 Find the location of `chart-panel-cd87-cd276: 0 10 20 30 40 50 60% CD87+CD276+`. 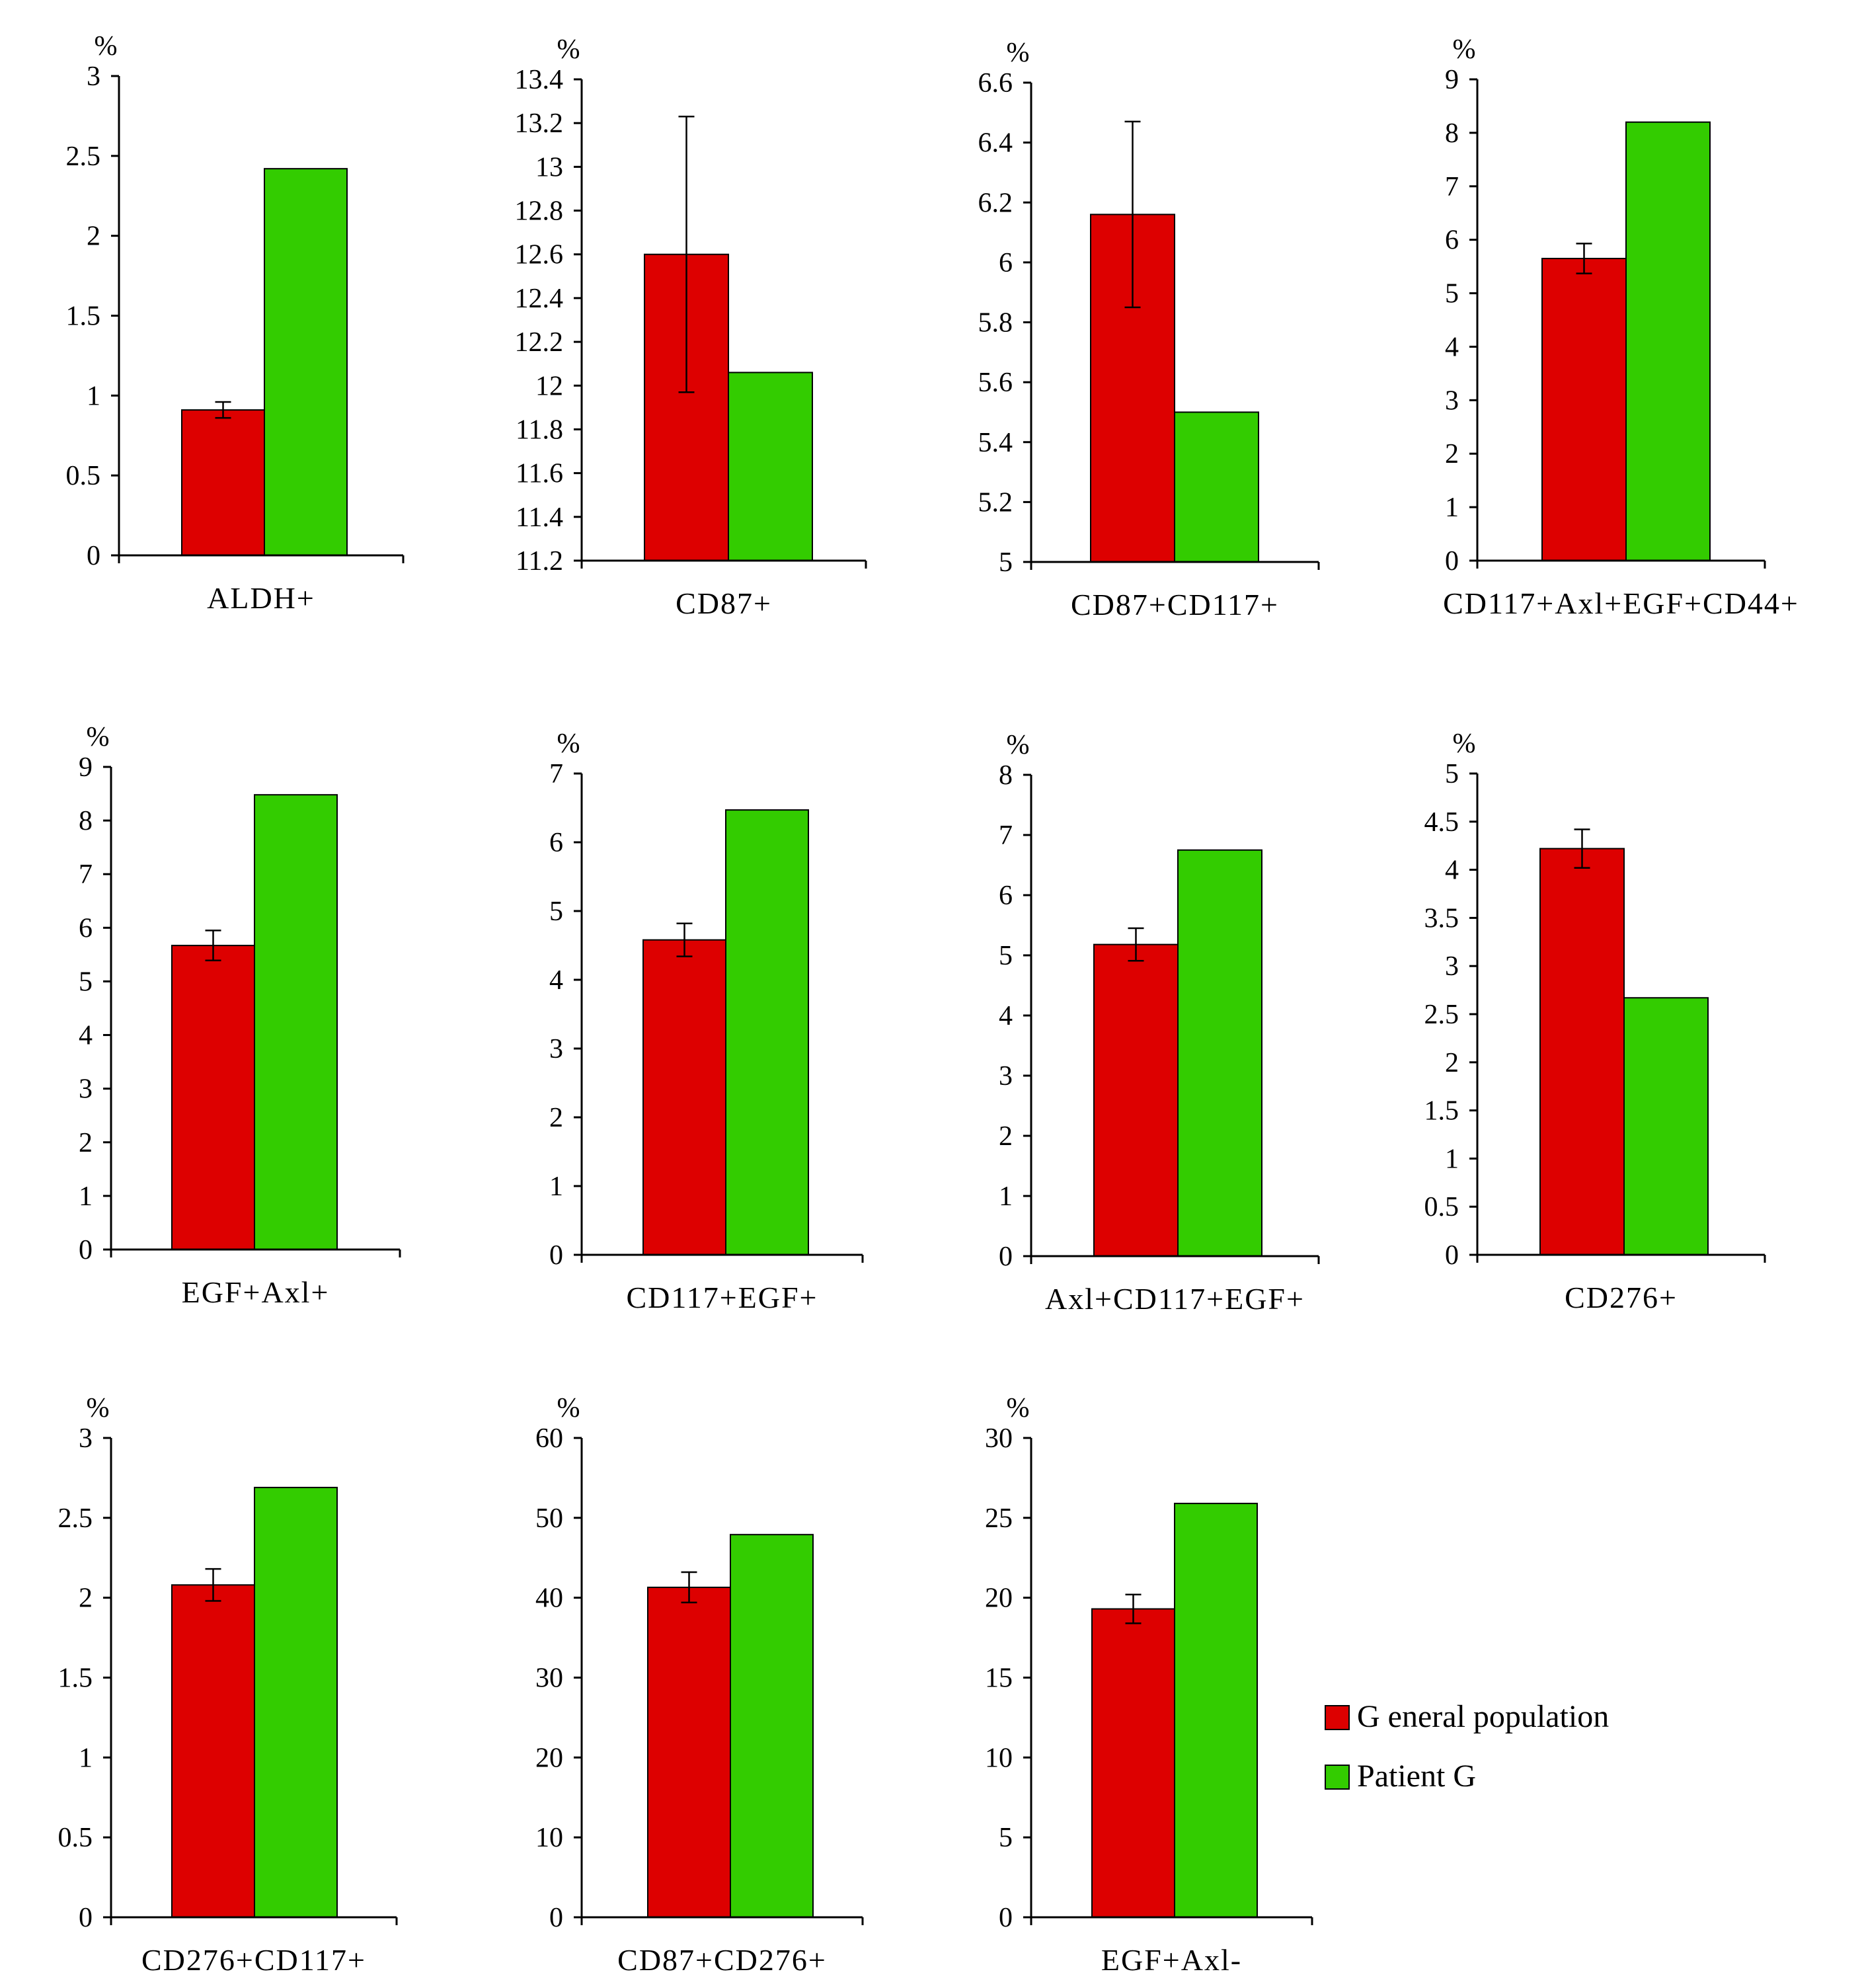

chart-panel-cd87-cd276: 0 10 20 30 40 50 60% CD87+CD276+ is located at coordinates (699, 1685).